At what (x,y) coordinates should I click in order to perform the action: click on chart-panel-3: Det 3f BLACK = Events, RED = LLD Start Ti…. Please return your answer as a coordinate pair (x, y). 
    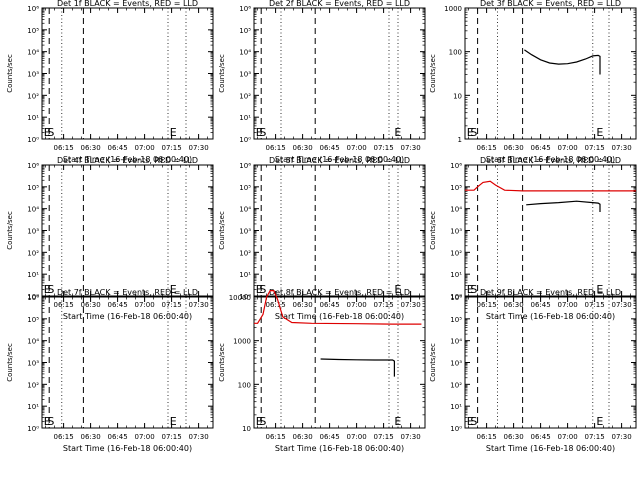
    Looking at the image, I should click on (533, 82).